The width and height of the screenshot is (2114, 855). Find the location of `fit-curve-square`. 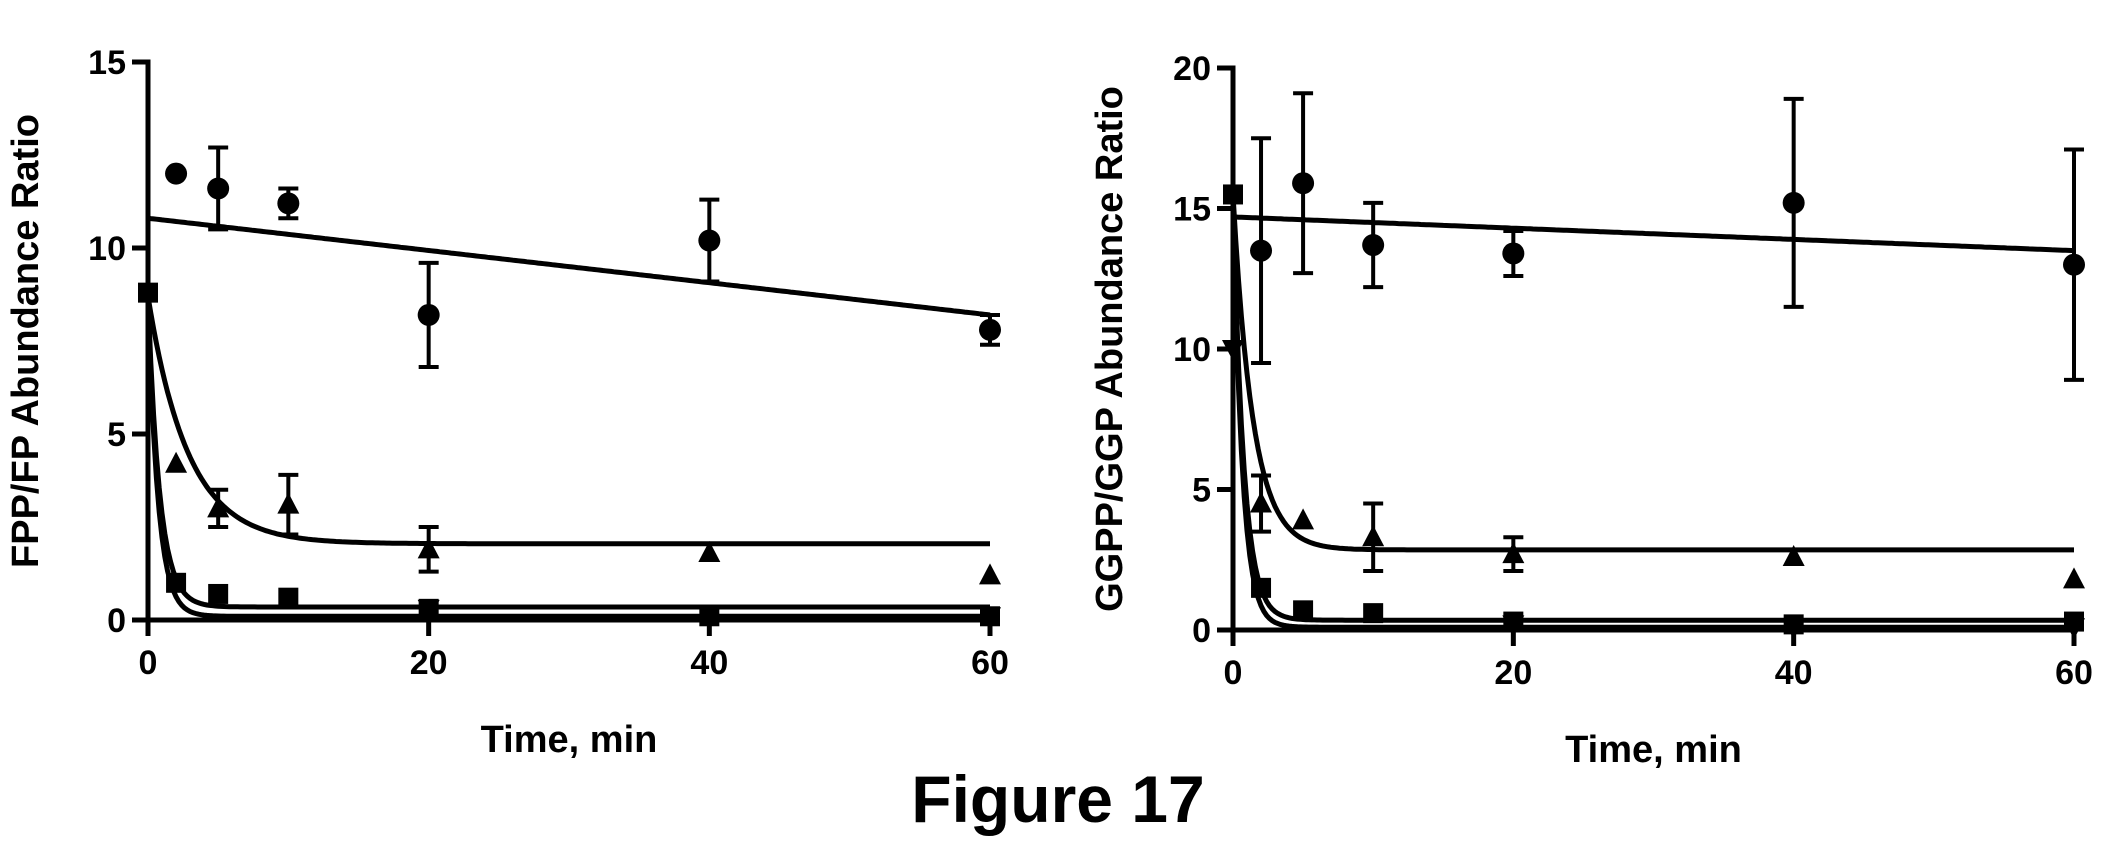

fit-curve-square is located at coordinates (567, 453).